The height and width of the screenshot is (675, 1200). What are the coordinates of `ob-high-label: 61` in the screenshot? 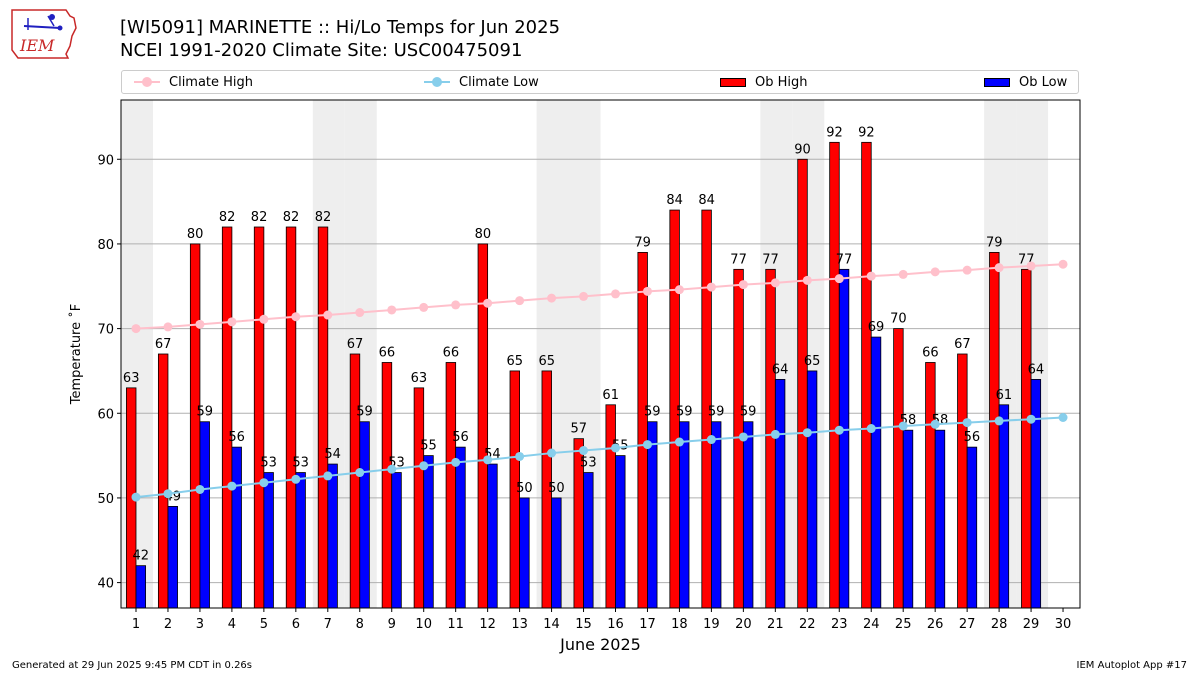 It's located at (610, 395).